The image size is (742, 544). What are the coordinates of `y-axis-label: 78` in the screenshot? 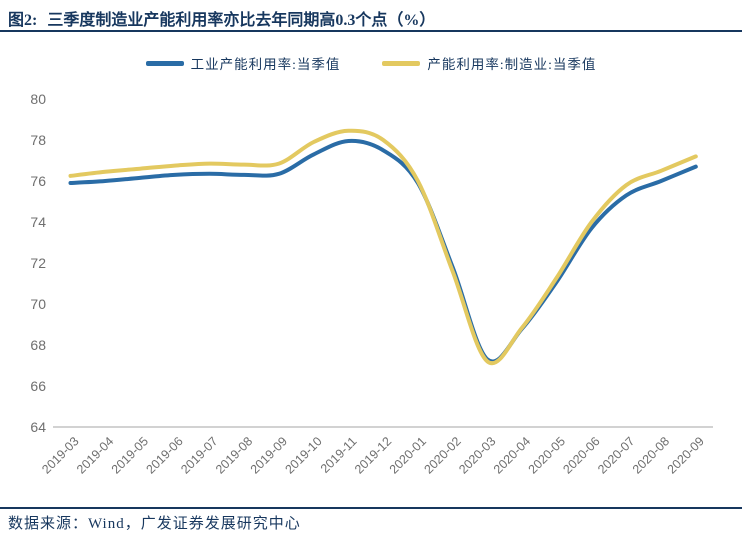 It's located at (38, 140).